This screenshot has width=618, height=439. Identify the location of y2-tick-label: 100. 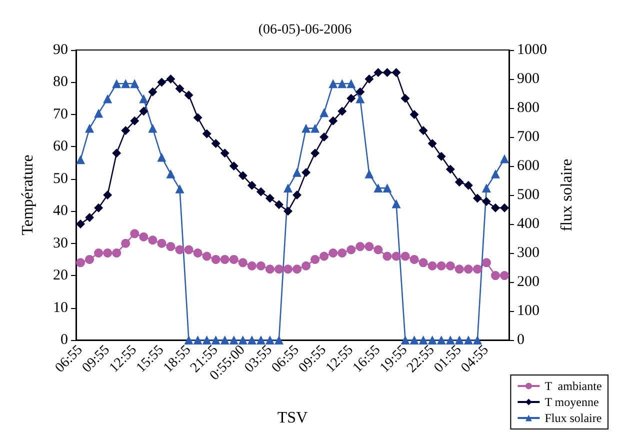
(528, 311).